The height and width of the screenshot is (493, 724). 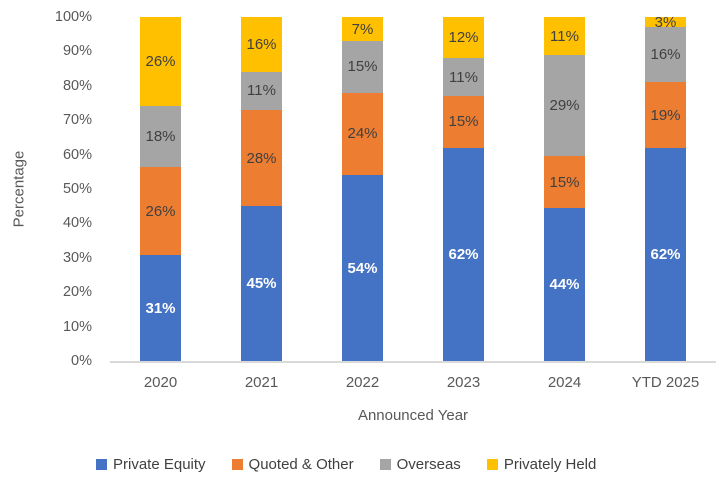 I want to click on x-category-label: YTD 2025, so click(x=665, y=382).